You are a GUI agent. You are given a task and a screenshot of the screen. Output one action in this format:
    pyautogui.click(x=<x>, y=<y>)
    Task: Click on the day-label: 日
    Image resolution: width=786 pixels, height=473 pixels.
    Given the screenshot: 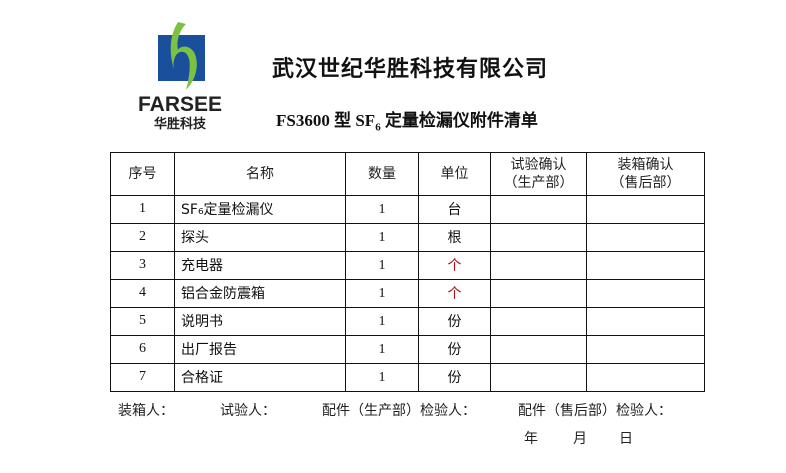 What is the action you would take?
    pyautogui.click(x=626, y=439)
    